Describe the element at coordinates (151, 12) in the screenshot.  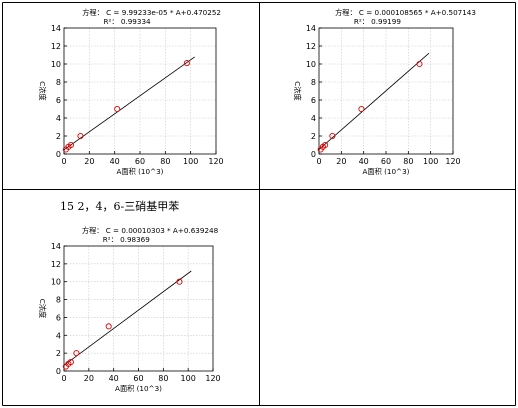
I see `fit-equation: 方程： C = 9.99233e-05 * A+0.470252` at that location.